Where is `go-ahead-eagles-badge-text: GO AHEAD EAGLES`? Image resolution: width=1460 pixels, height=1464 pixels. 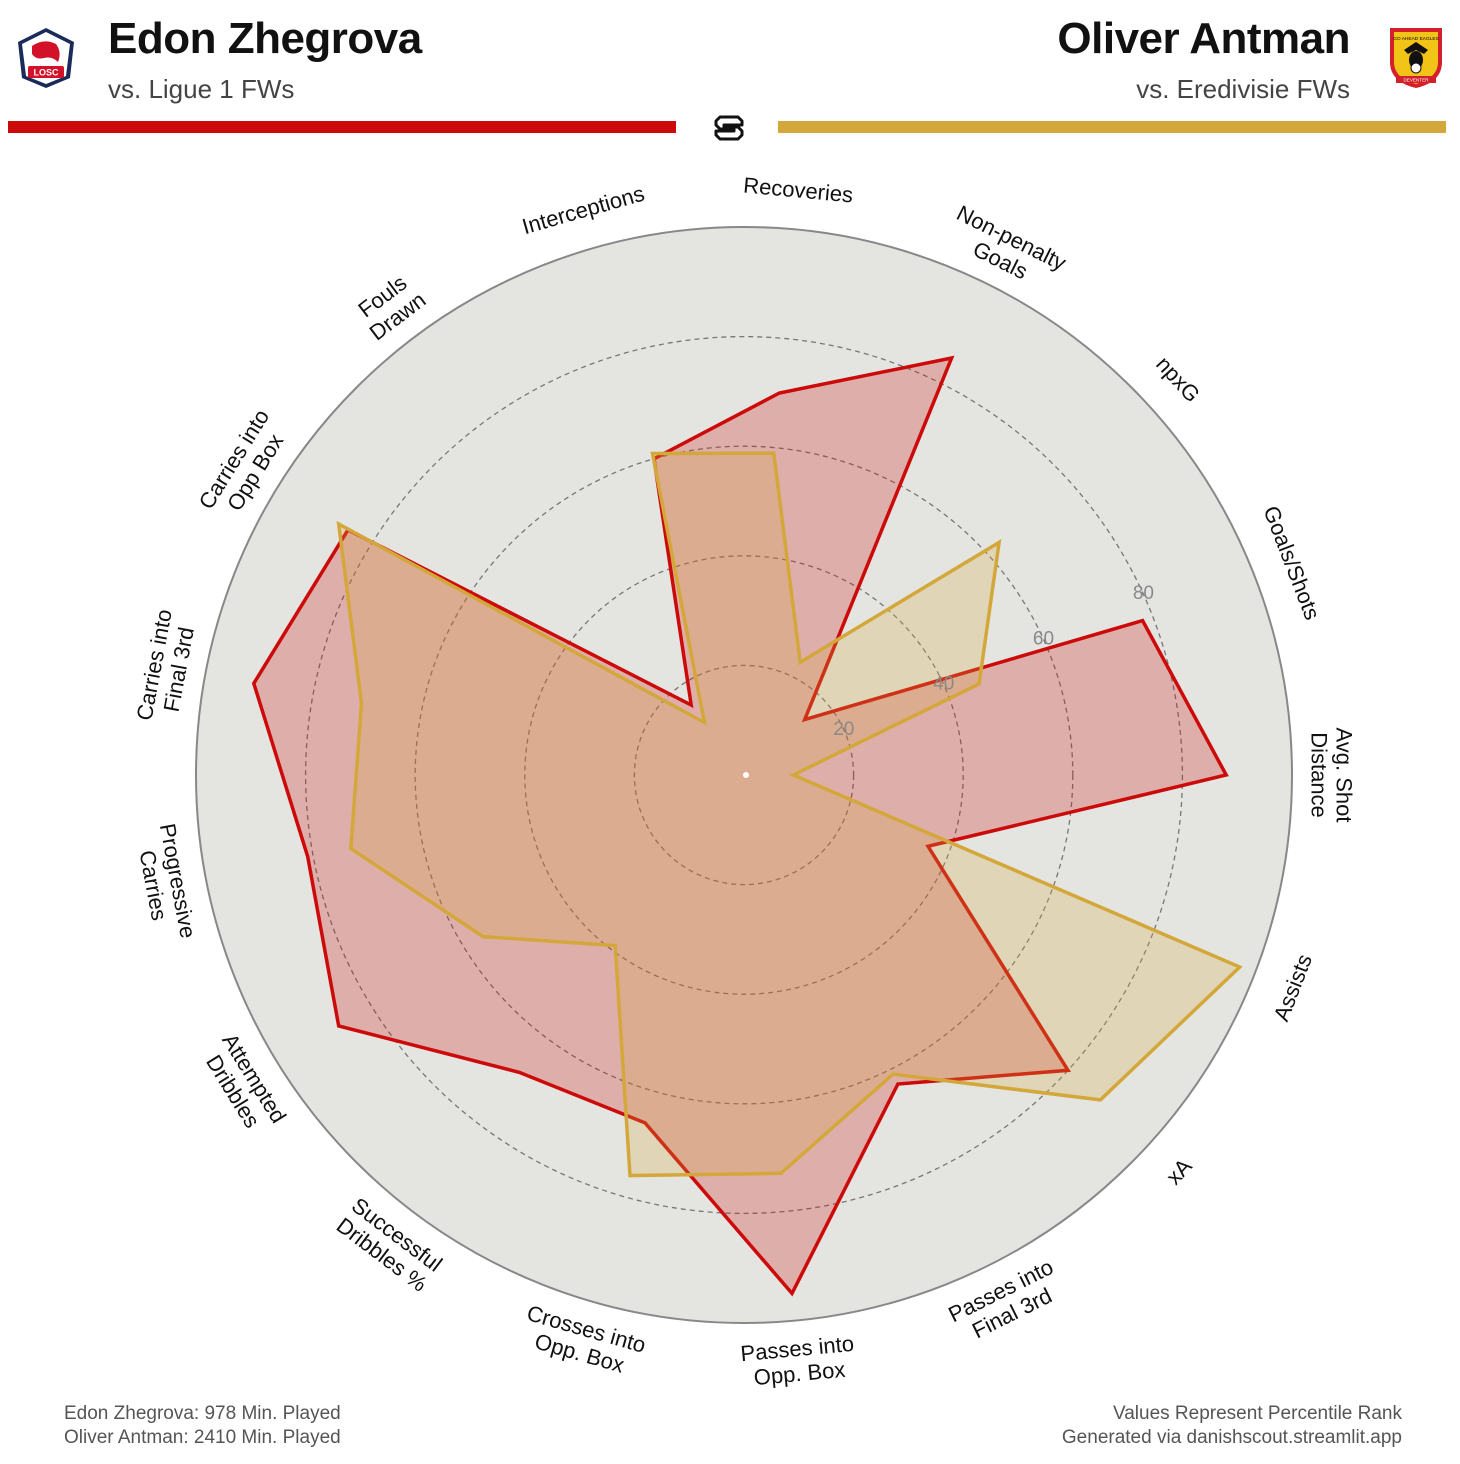 go-ahead-eagles-badge-text: GO AHEAD EAGLES is located at coordinates (1416, 39).